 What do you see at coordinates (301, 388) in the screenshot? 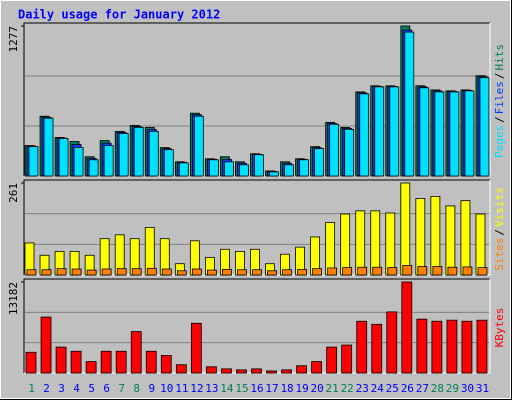
I see `x-tick-label: 19` at bounding box center [301, 388].